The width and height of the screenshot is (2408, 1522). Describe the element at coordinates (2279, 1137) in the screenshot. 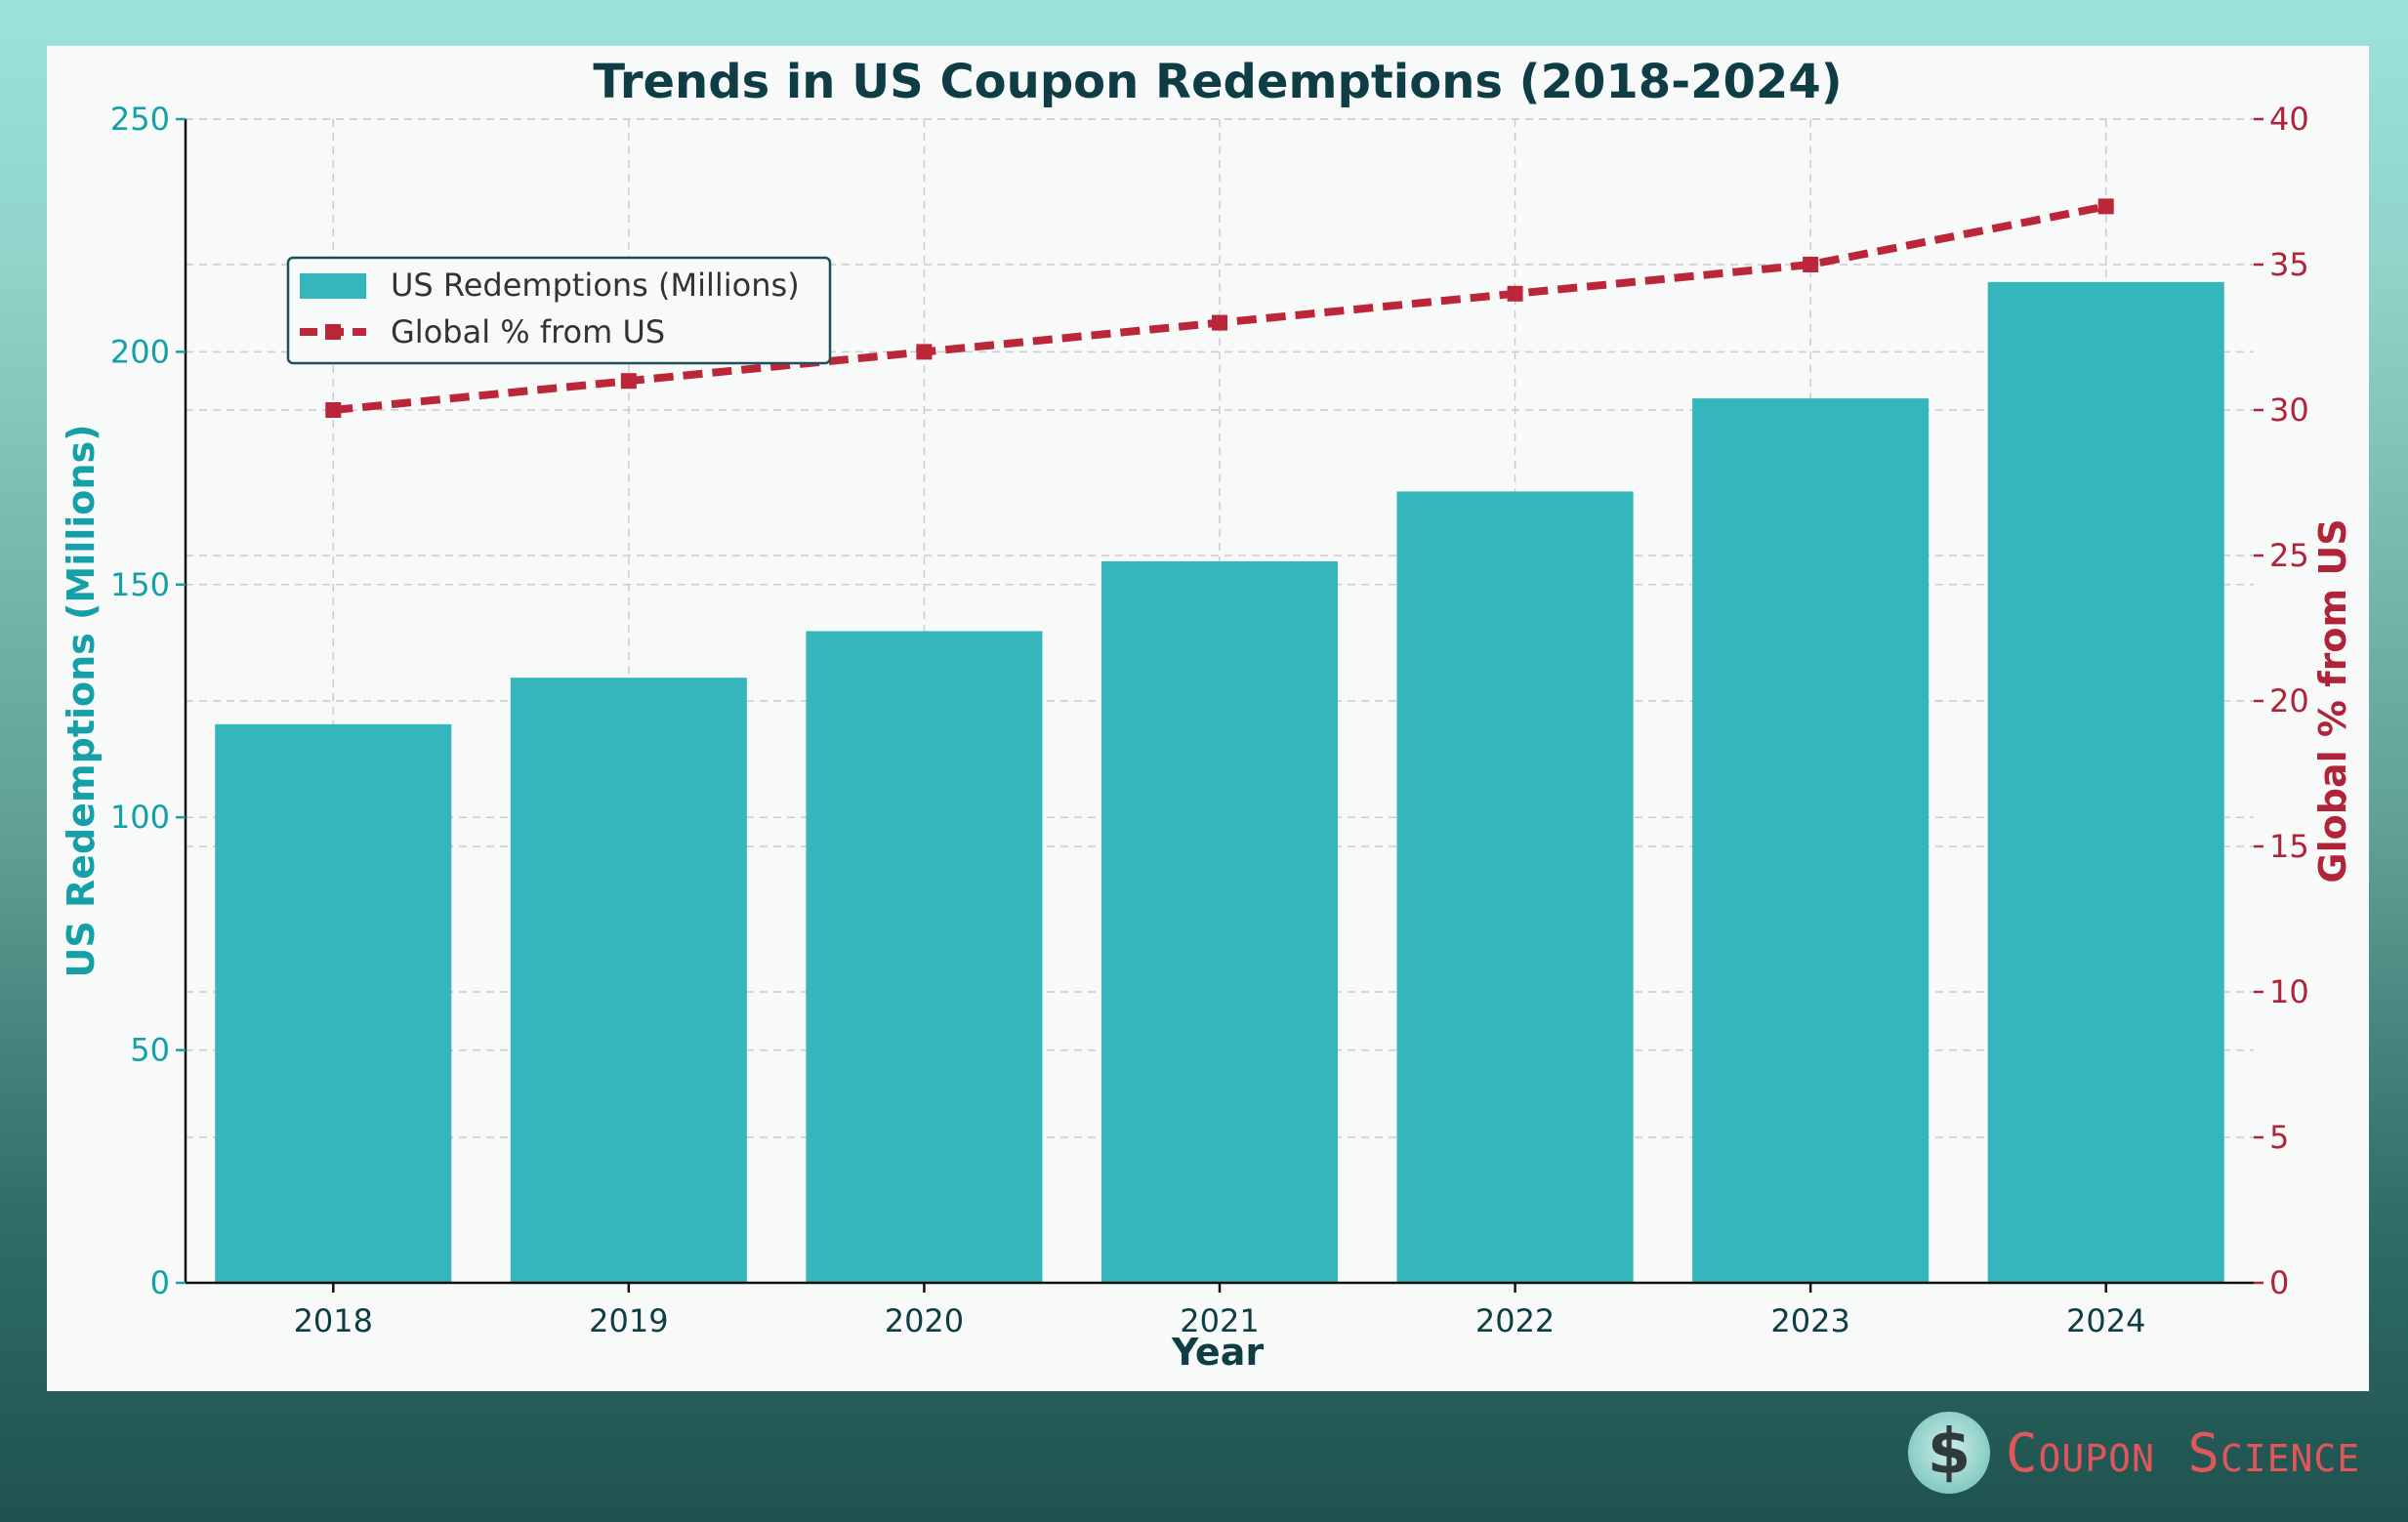

I see `y2-tick-label: 5` at that location.